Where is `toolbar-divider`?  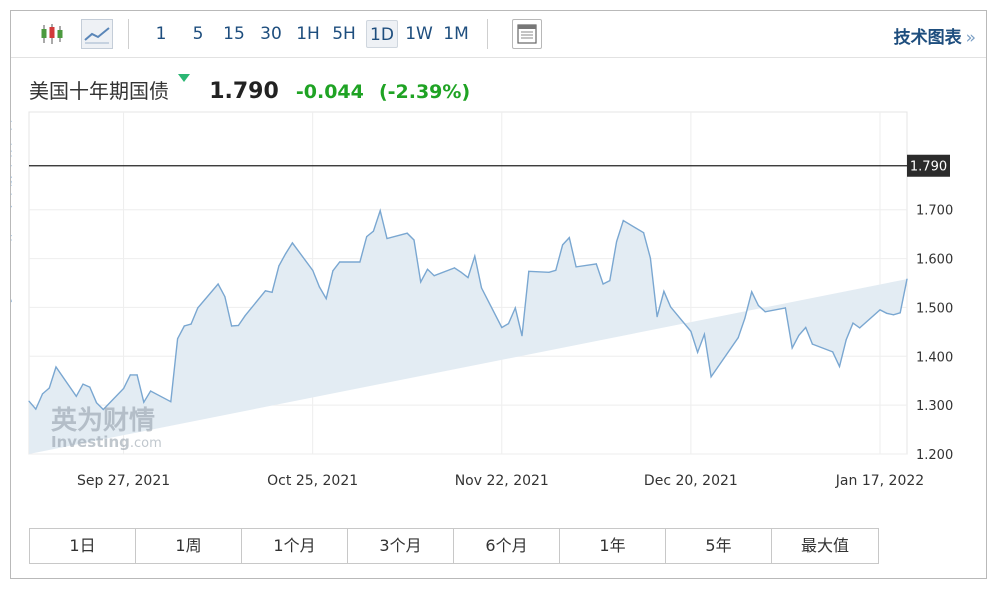 toolbar-divider is located at coordinates (487, 34).